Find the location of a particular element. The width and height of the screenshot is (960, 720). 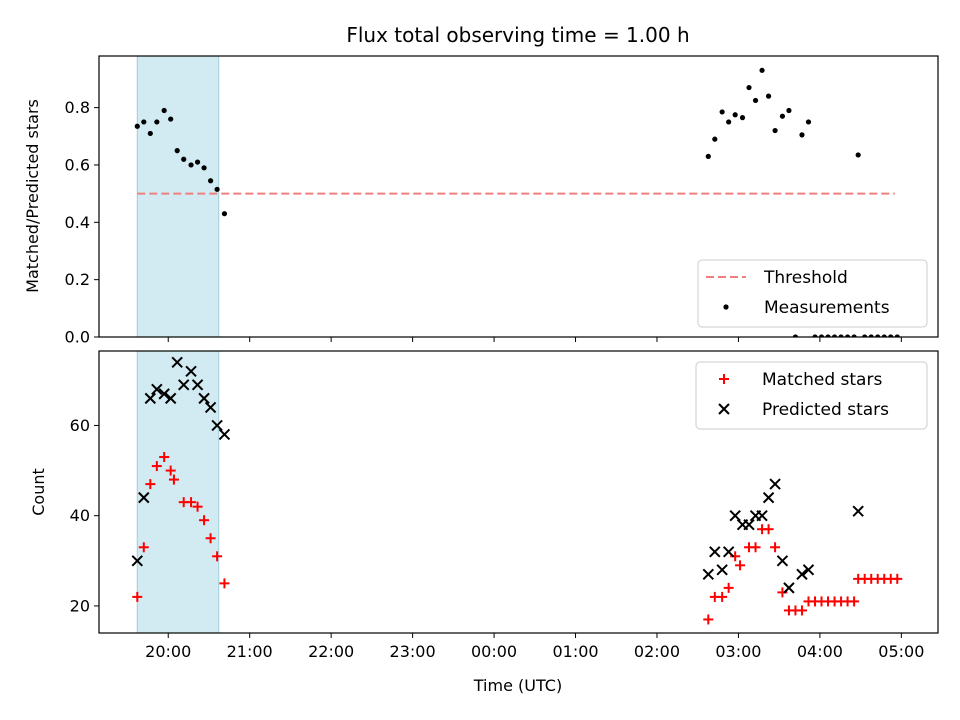

x-tick-label: 01:00 is located at coordinates (575, 651).